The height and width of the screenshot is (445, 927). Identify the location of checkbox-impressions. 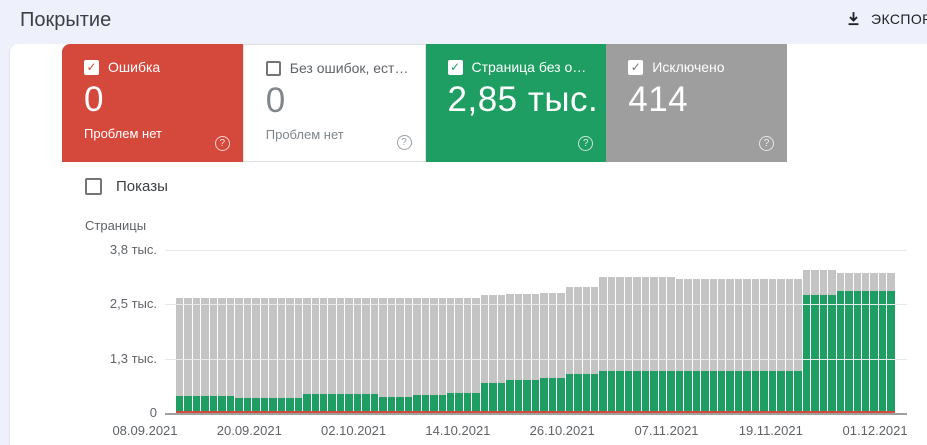
(93, 186).